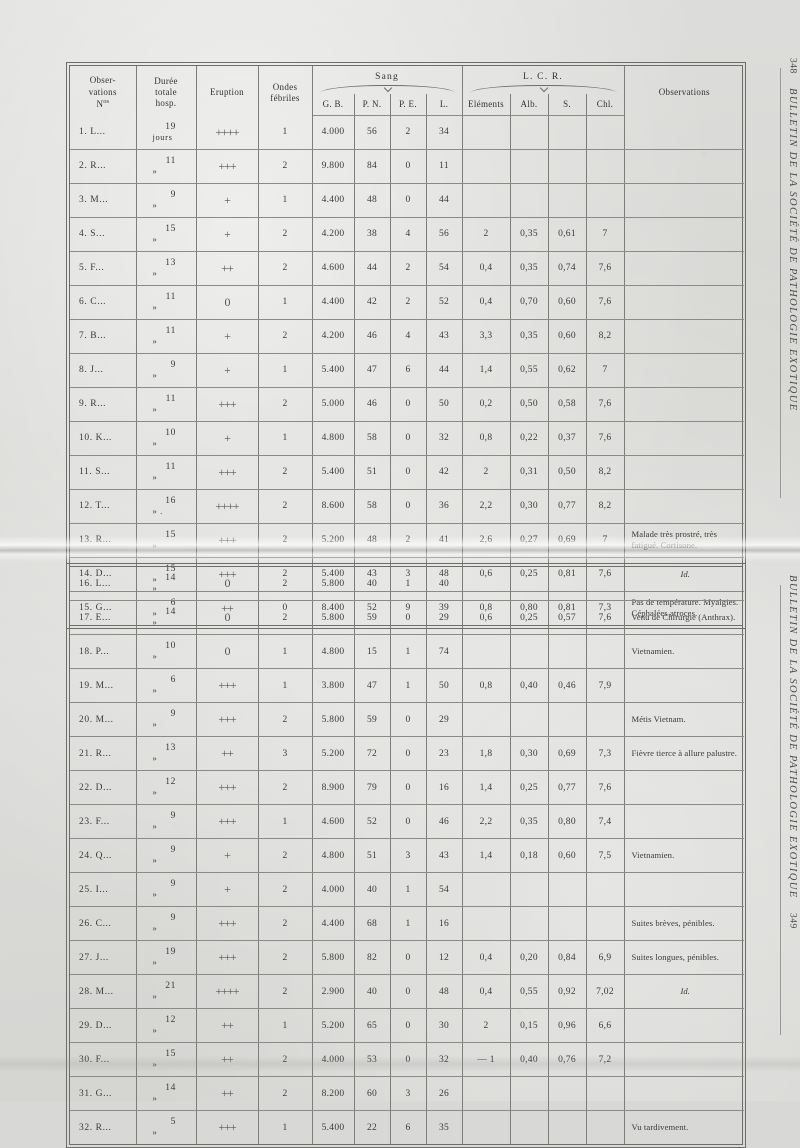 This screenshot has height=1148, width=800. I want to click on table-row: 16. L... 14» 0 2 5.800 40 1 40, so click(407, 584).